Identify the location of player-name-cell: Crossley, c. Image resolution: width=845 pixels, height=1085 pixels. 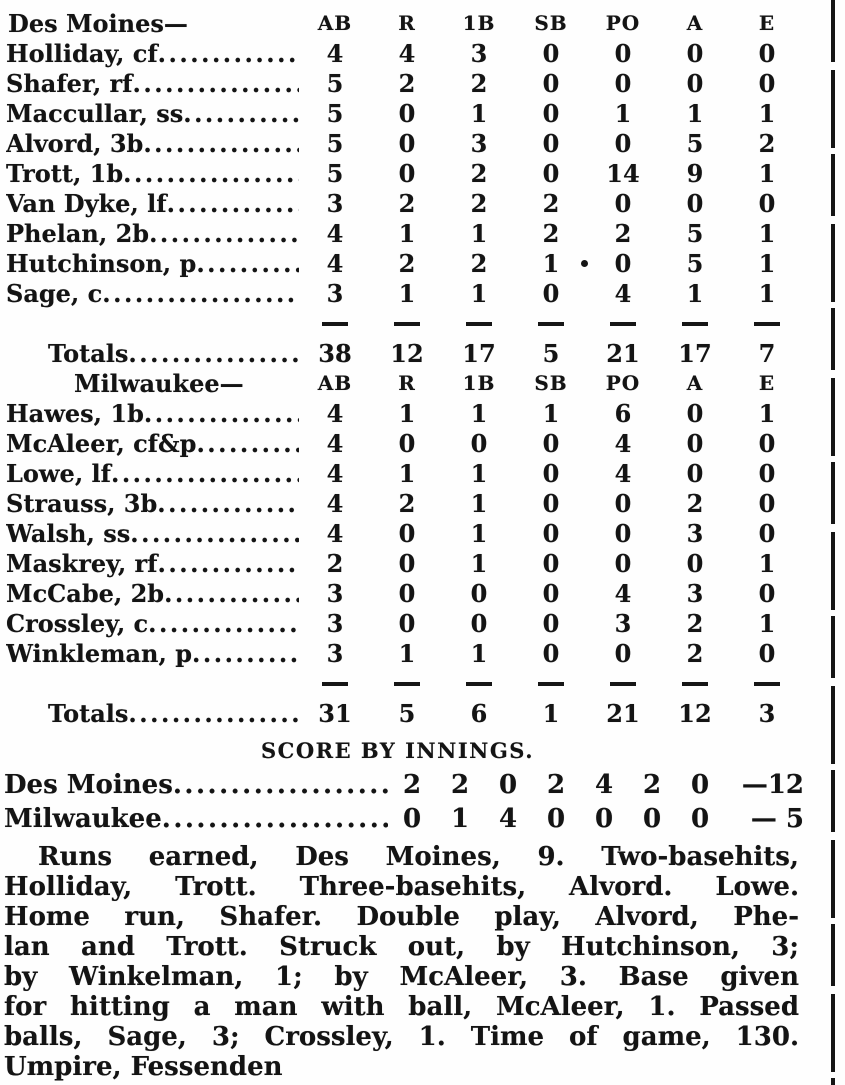
(152, 623).